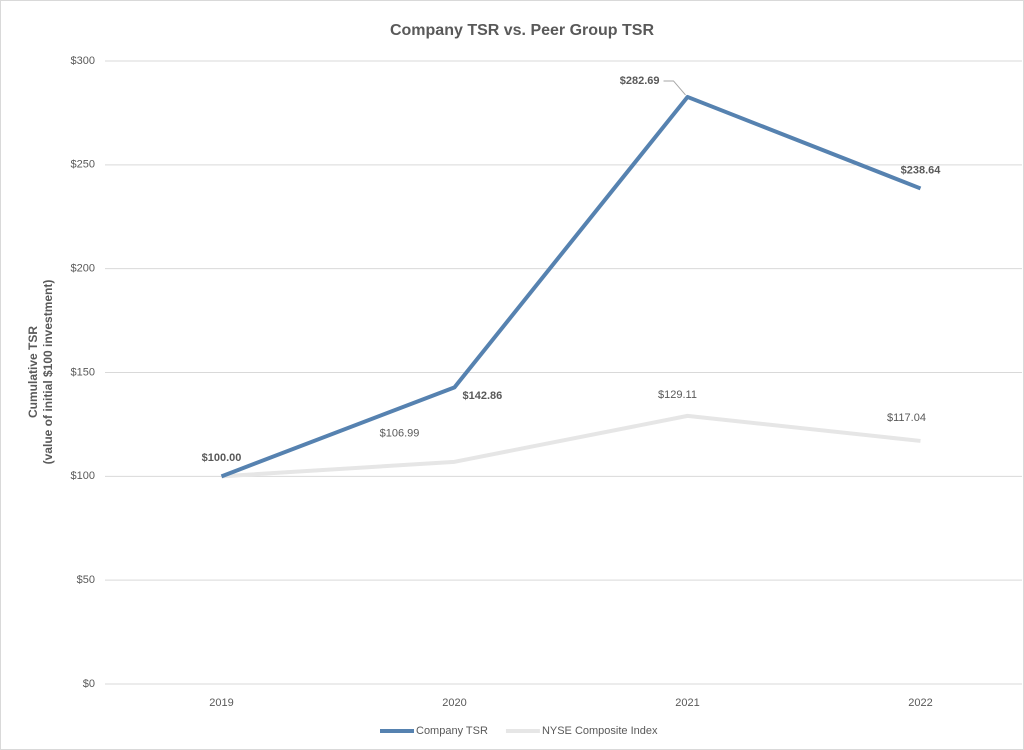  What do you see at coordinates (920, 703) in the screenshot?
I see `x-tick-label: 2022` at bounding box center [920, 703].